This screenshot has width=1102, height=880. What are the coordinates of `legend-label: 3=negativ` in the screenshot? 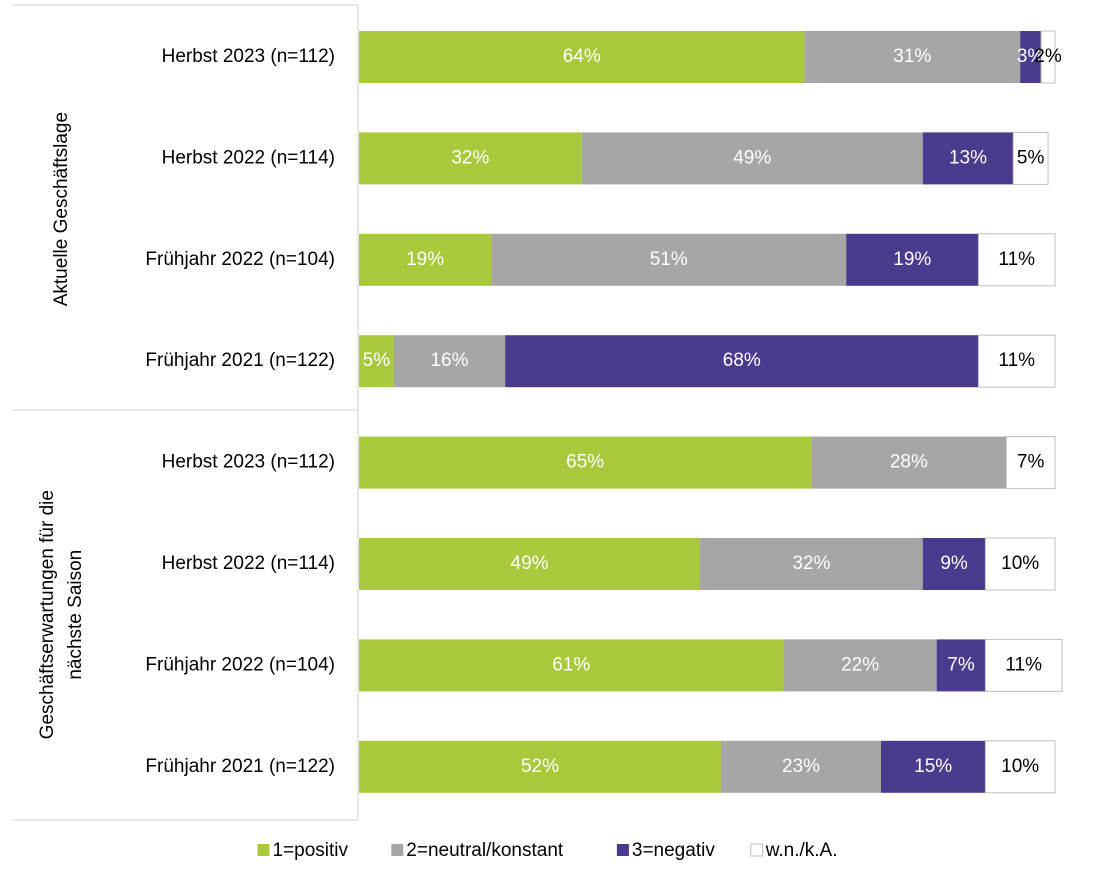 It's located at (673, 850).